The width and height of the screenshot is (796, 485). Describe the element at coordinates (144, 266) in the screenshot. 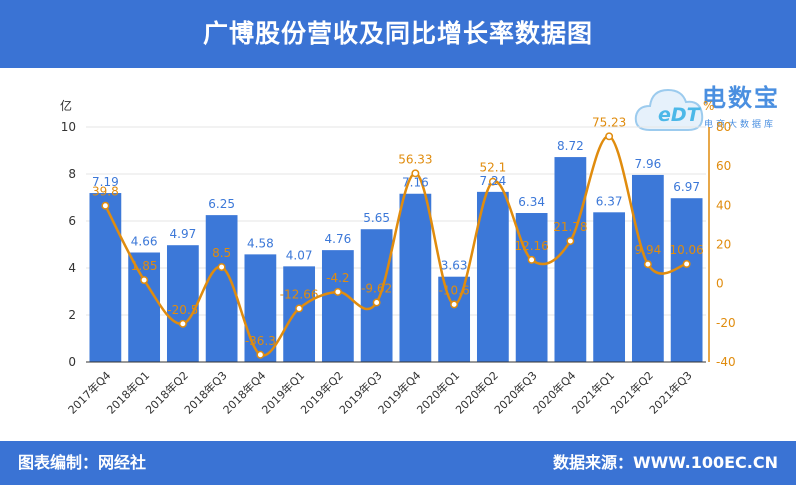

I see `line-value-label: 1.85` at that location.